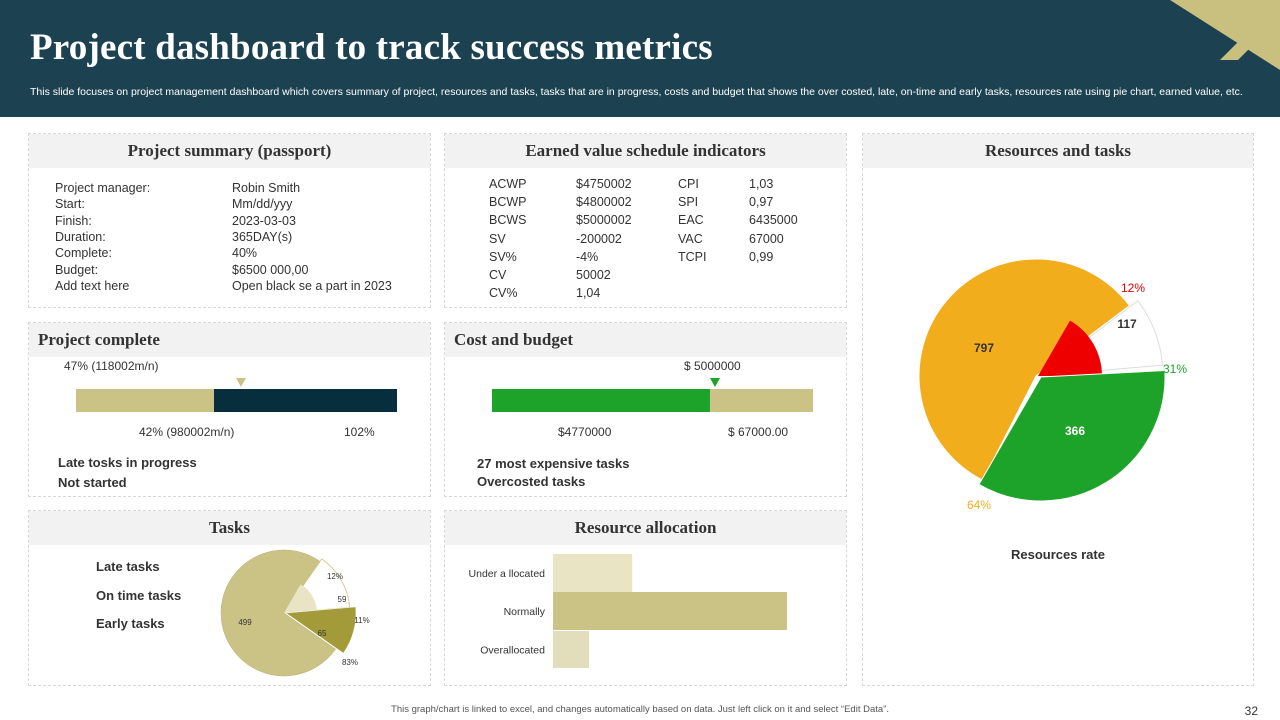 The height and width of the screenshot is (720, 1280). I want to click on ev-label: SV, so click(497, 238).